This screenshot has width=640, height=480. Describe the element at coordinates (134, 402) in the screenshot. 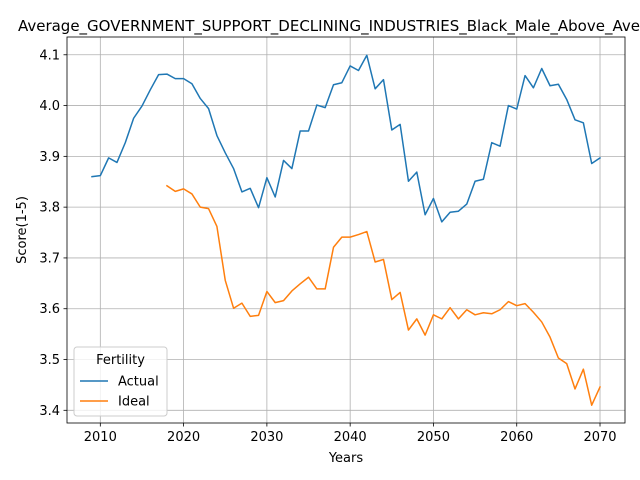

I see `legend-label-ideal: Ideal` at that location.